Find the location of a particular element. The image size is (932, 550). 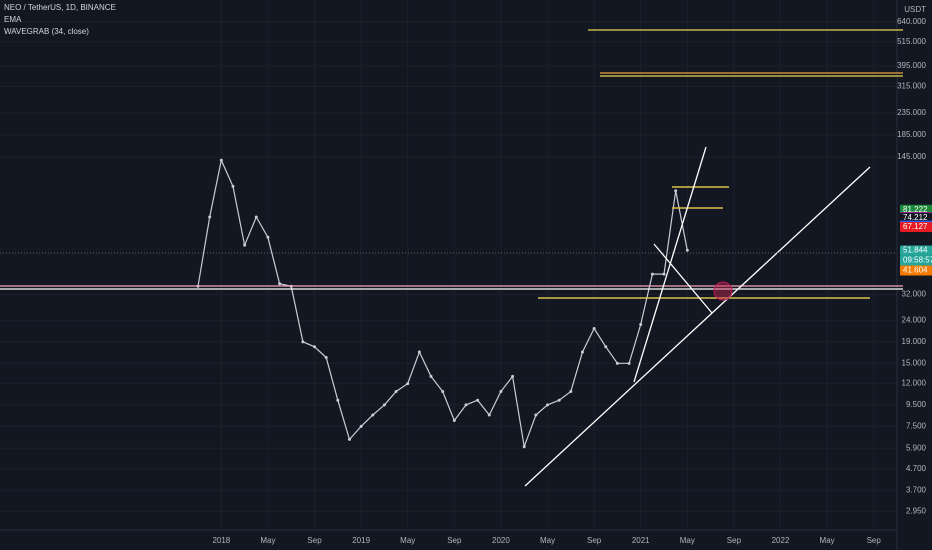

x-tick-label: 2019 is located at coordinates (361, 540).